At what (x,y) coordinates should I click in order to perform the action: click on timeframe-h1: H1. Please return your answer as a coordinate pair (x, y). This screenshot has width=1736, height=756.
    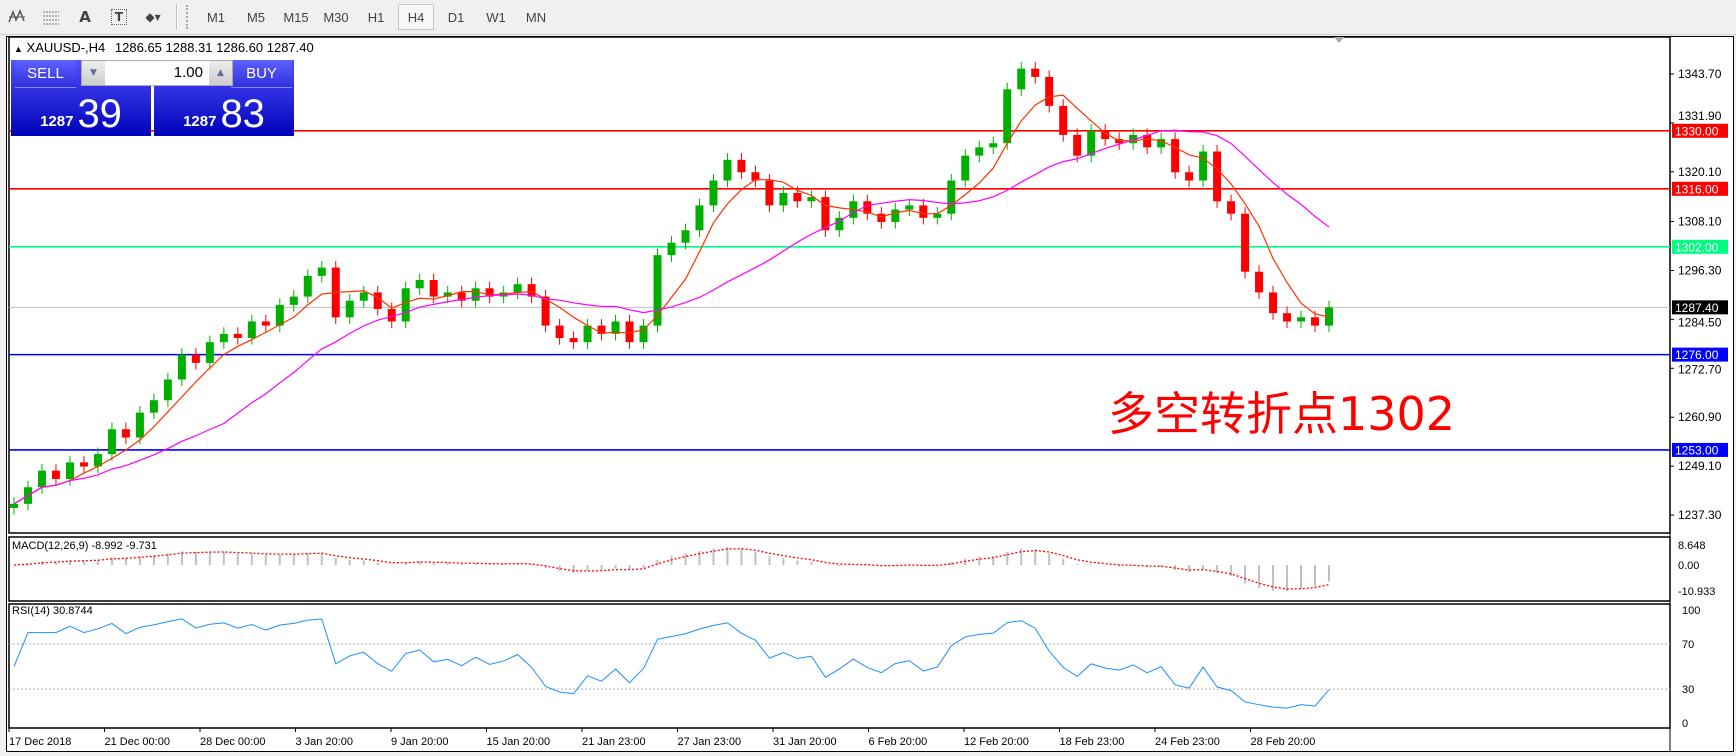
    Looking at the image, I should click on (376, 17).